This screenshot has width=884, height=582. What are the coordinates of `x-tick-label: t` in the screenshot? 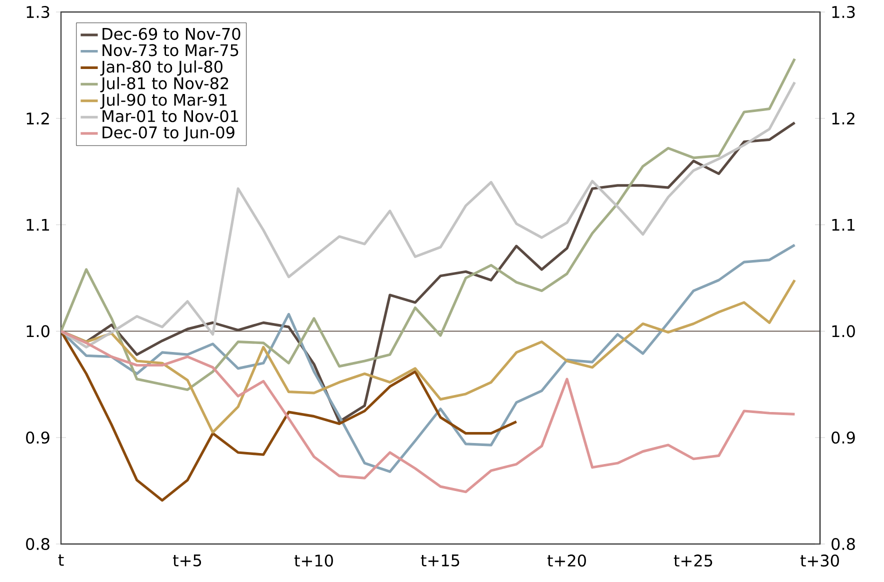 It's located at (61, 560).